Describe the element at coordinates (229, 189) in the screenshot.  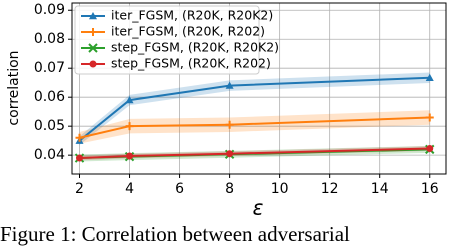
I see `x-tick-label: 8` at that location.